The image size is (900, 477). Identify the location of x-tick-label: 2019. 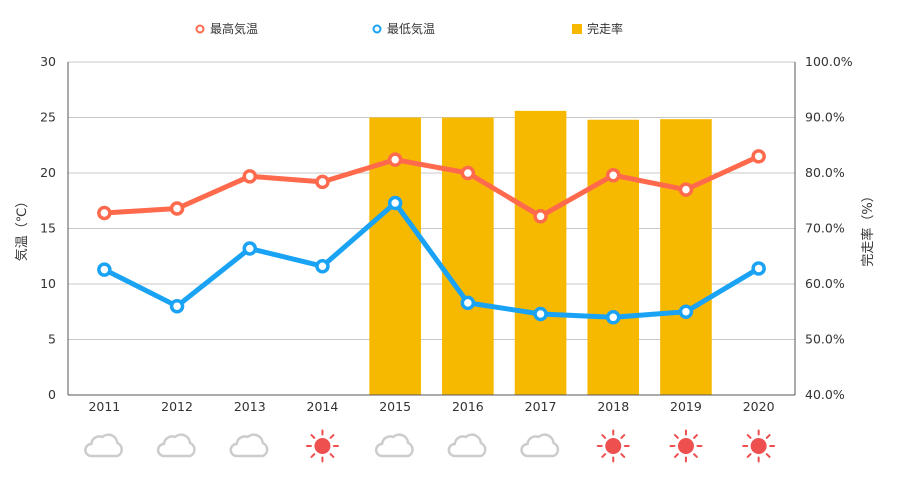
(686, 406).